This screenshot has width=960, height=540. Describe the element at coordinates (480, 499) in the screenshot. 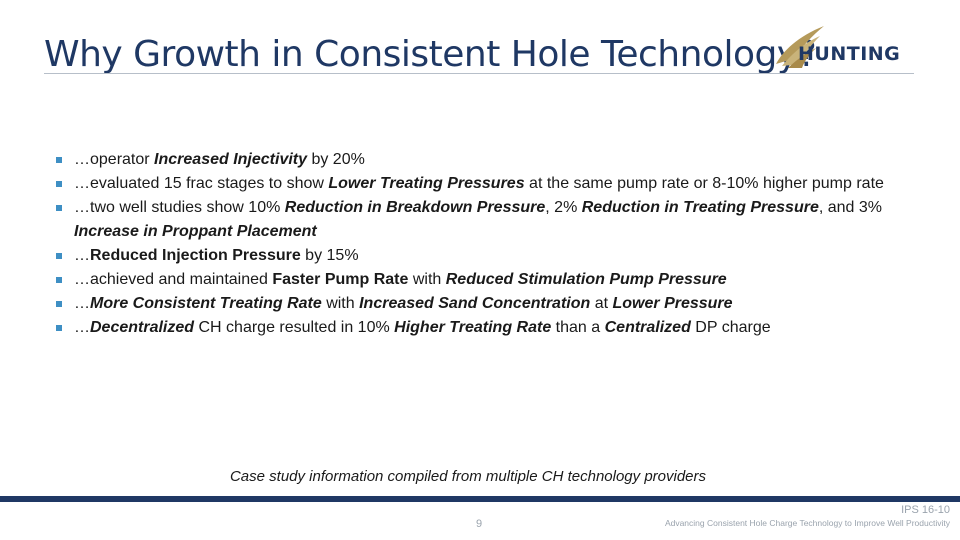

I see `footer-bar` at that location.